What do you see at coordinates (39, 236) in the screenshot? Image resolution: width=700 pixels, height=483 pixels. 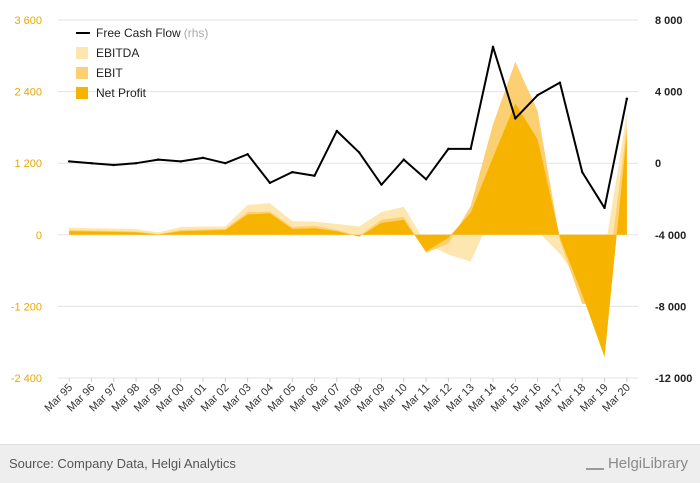 I see `left-tick-label: 0` at bounding box center [39, 236].